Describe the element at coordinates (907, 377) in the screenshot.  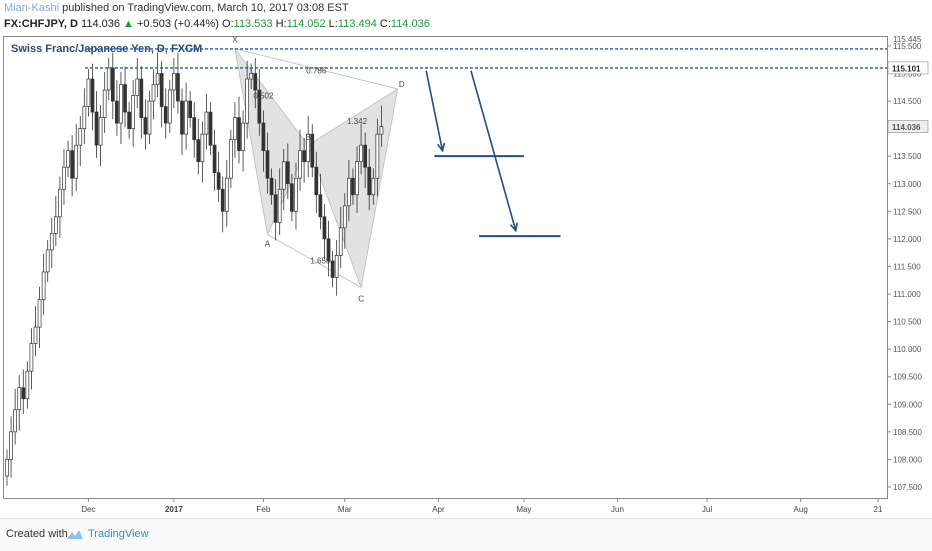
I see `y-tick-label: 109.500` at that location.